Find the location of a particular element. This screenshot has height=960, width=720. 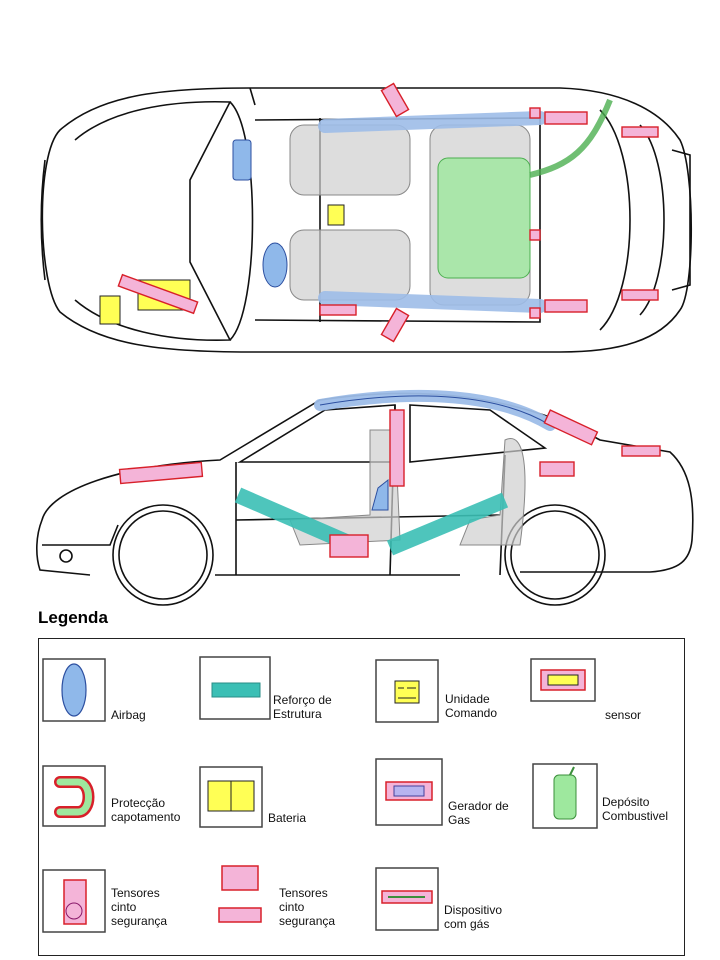

legend-label-gas-device-line1: Dispositivo is located at coordinates (473, 910).